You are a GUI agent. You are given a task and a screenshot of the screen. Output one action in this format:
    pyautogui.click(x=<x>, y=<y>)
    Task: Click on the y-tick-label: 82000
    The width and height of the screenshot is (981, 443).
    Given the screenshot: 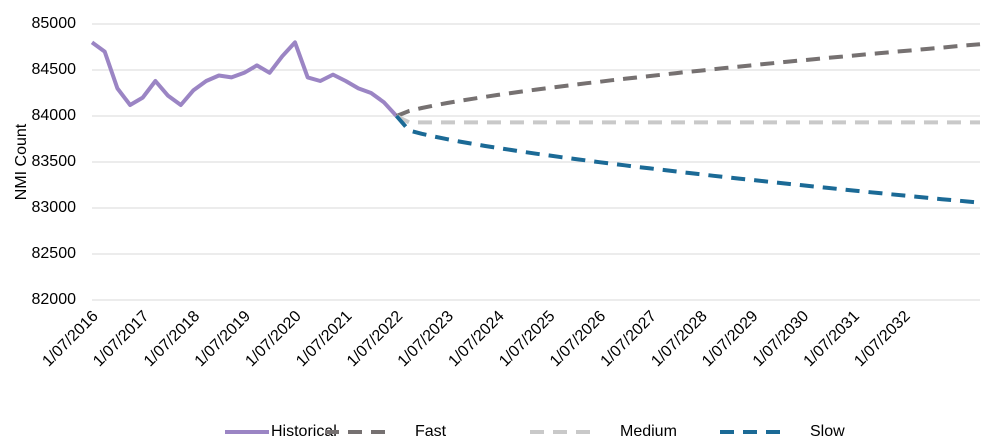 What is the action you would take?
    pyautogui.click(x=54, y=299)
    